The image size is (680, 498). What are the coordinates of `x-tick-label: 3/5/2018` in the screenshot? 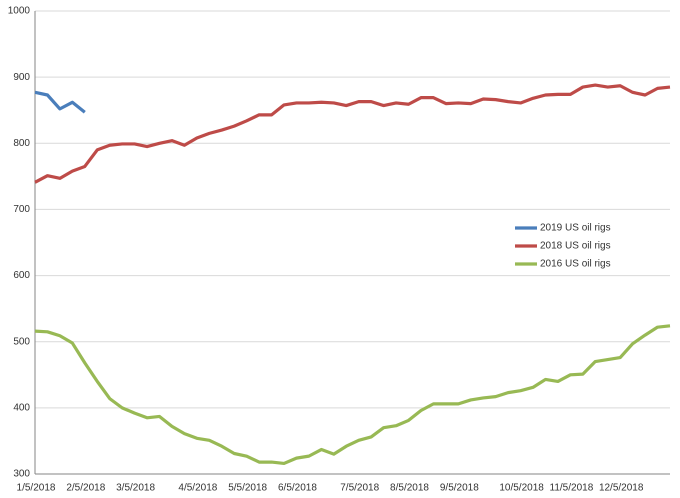 It's located at (135, 488).